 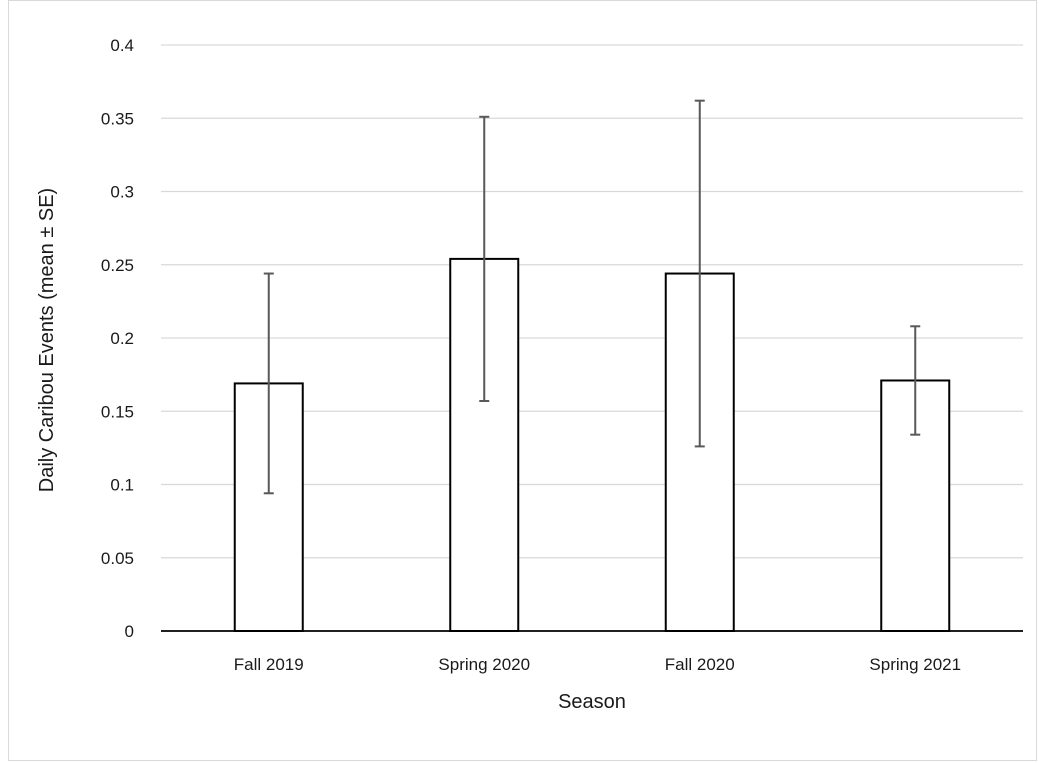 What do you see at coordinates (122, 338) in the screenshot?
I see `y-tick-label: 0.2` at bounding box center [122, 338].